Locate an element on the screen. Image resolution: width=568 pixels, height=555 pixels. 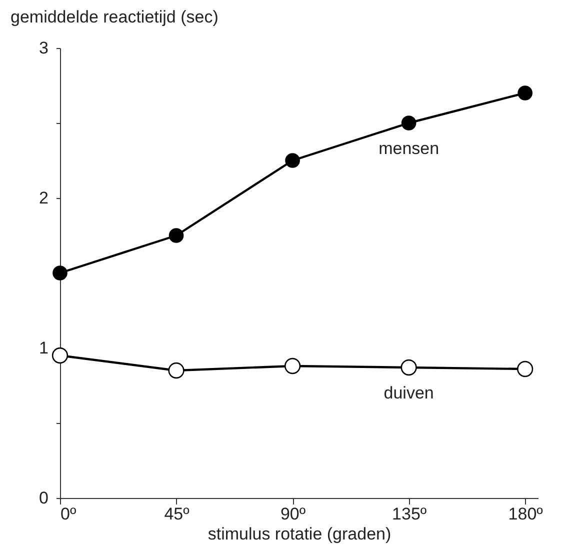
y-tick-label: 3 is located at coordinates (43, 48).